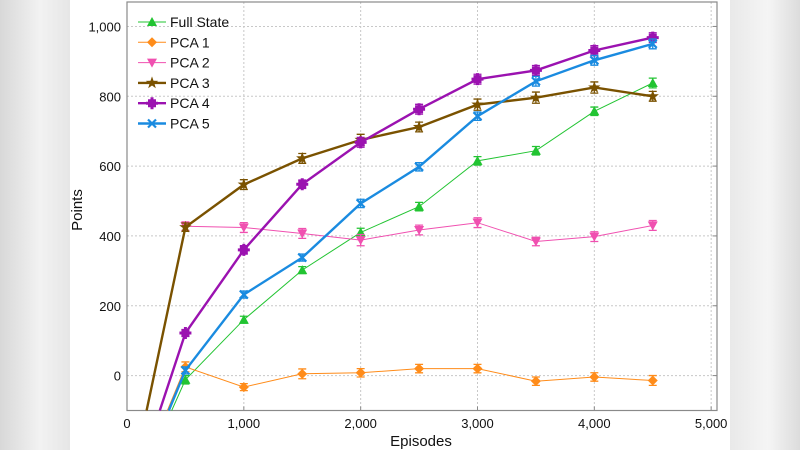 Image resolution: width=800 pixels, height=450 pixels. Describe the element at coordinates (360, 423) in the screenshot. I see `x-tick-label: 2,000` at that location.